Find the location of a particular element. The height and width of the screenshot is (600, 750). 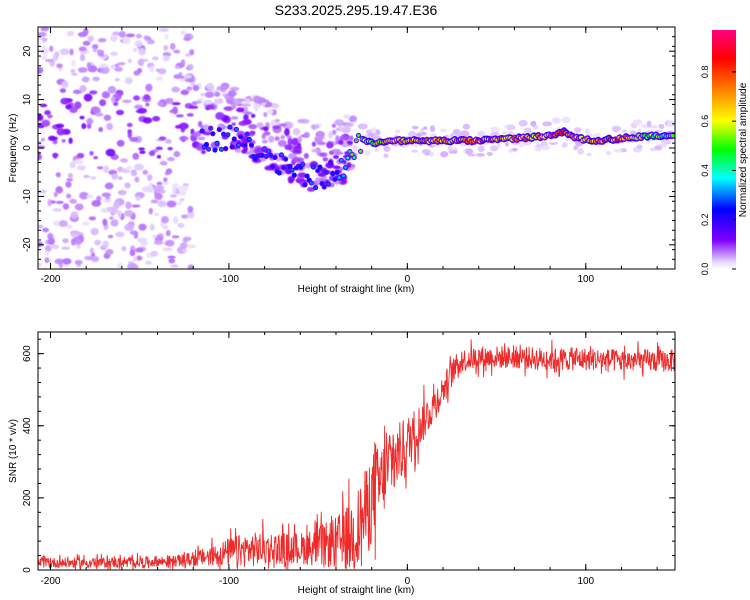

snr-ylabel: SNR (10 * v/v) is located at coordinates (13, 451).